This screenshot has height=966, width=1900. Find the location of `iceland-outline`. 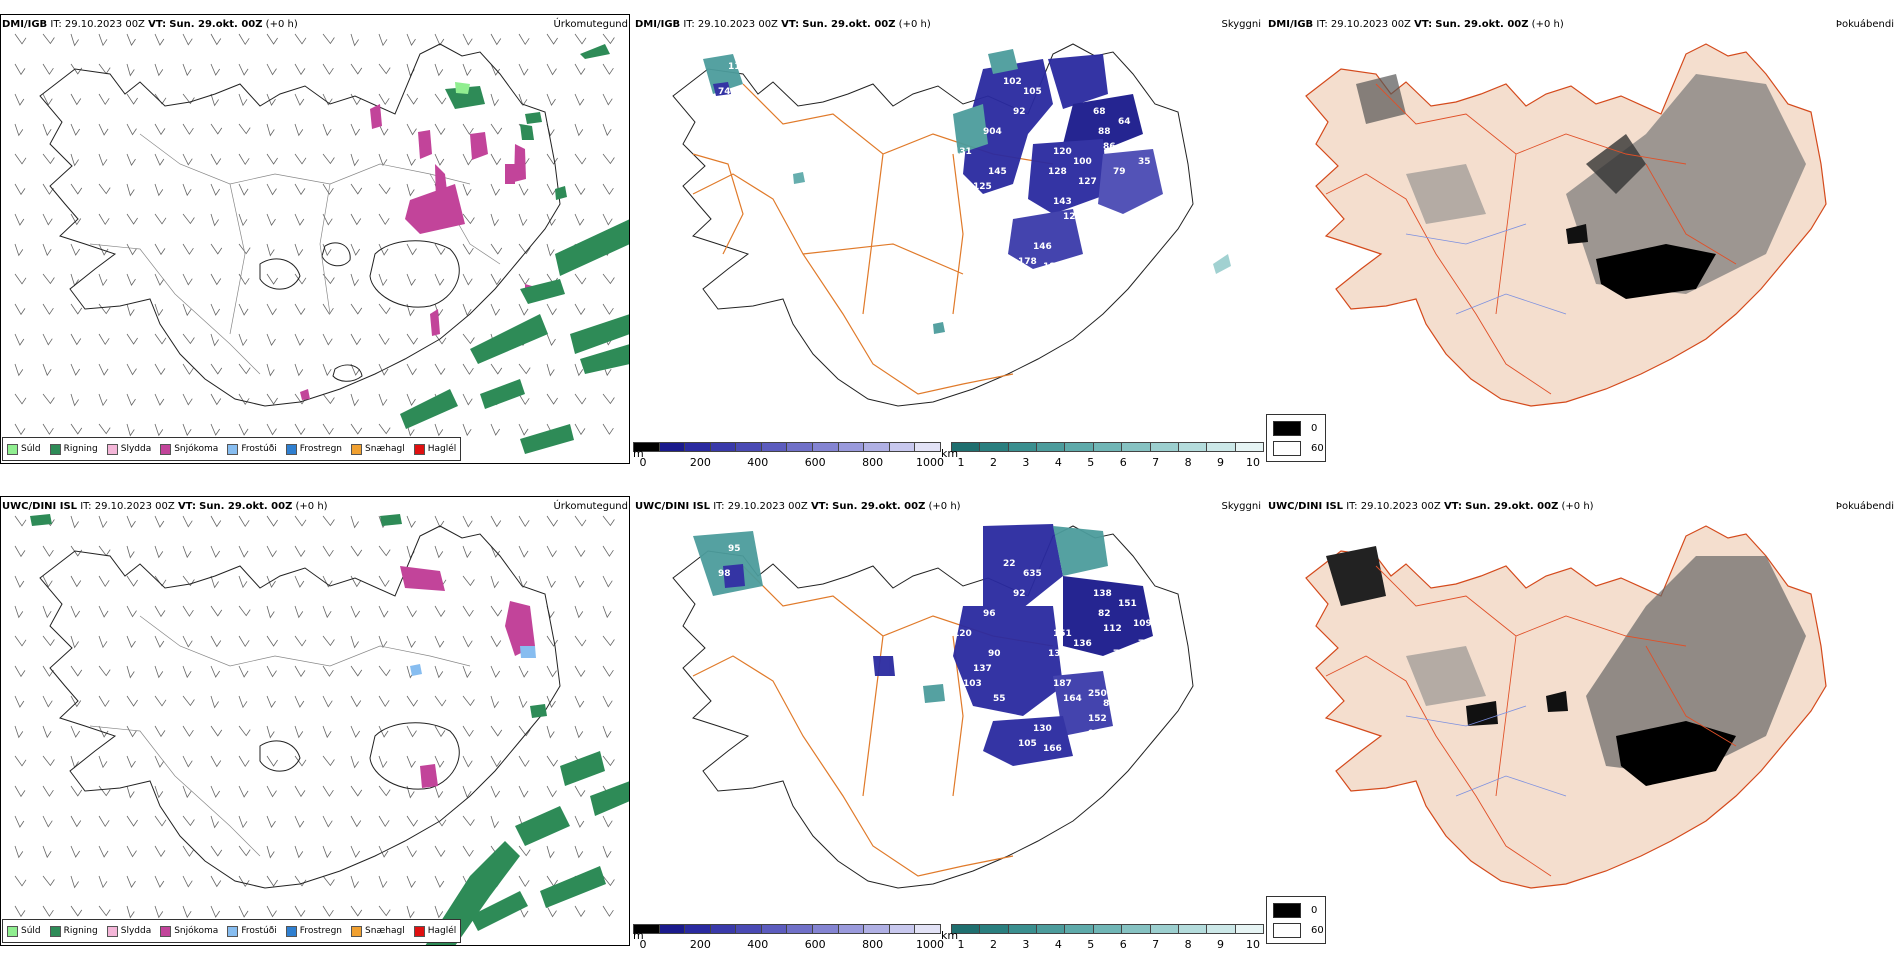

iceland-outline is located at coordinates (933, 225).